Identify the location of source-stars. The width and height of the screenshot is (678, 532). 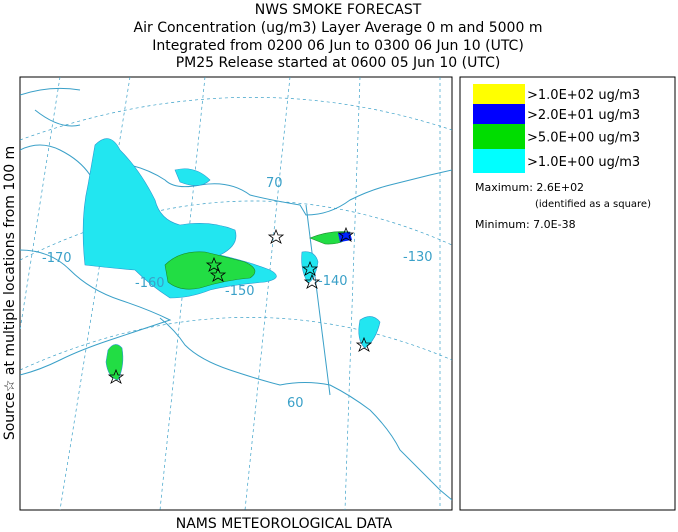
(240, 305).